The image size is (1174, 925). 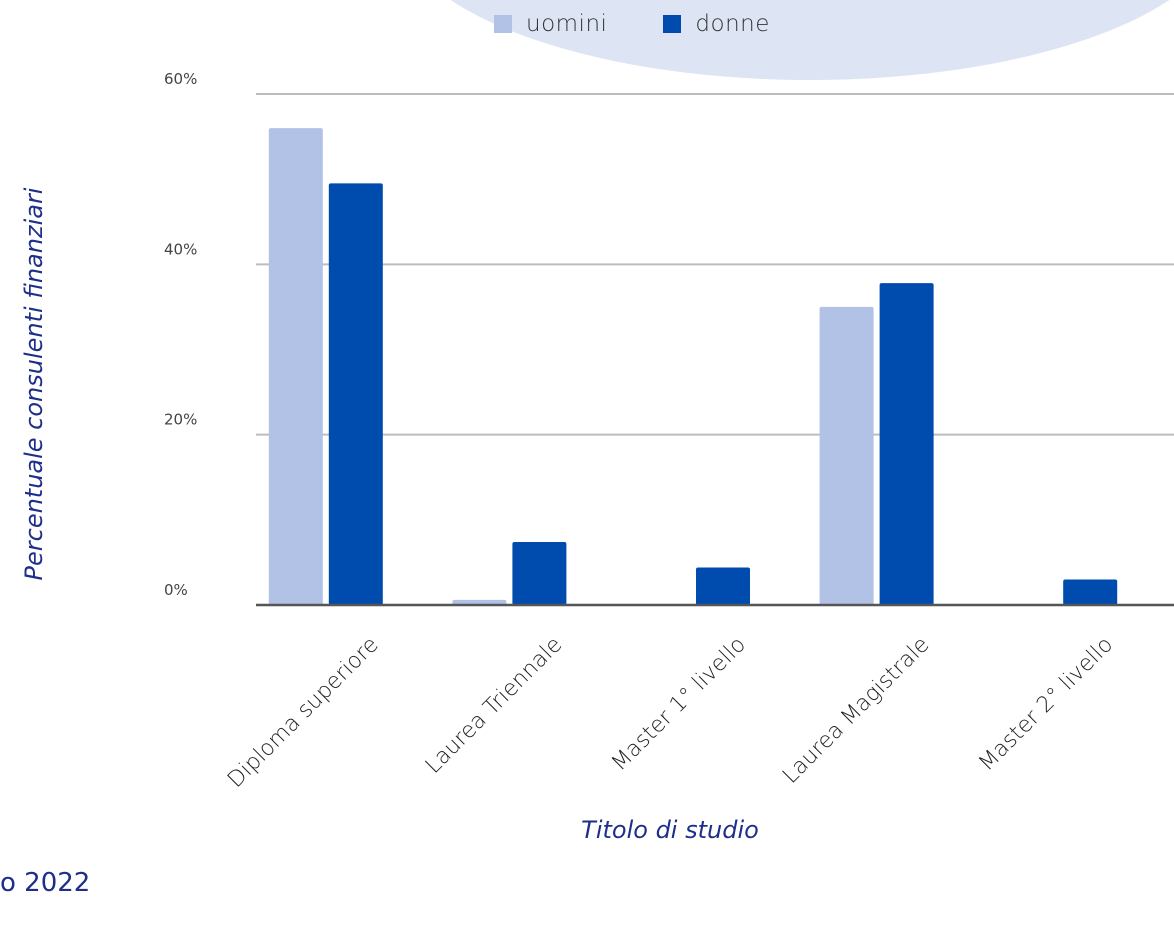 What do you see at coordinates (672, 24) in the screenshot?
I see `legend-swatch-donne` at bounding box center [672, 24].